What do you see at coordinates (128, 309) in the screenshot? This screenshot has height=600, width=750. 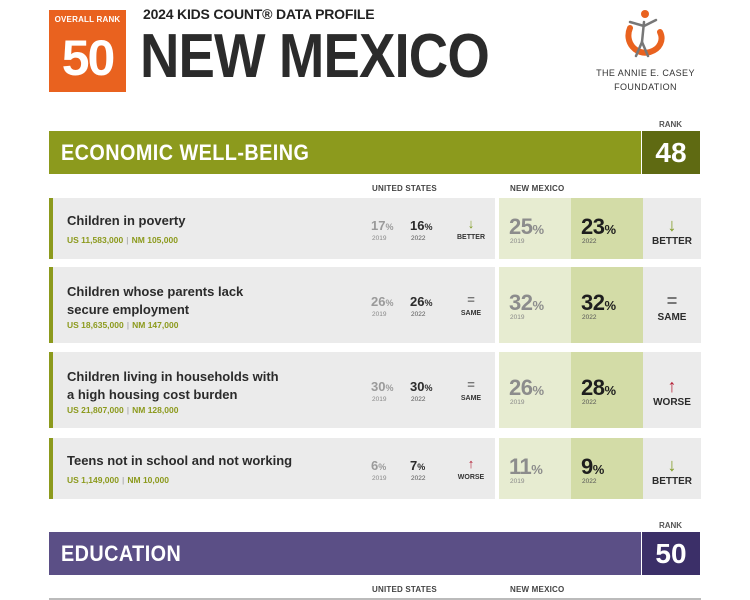 I see `indicator-name-line2: secure employment` at bounding box center [128, 309].